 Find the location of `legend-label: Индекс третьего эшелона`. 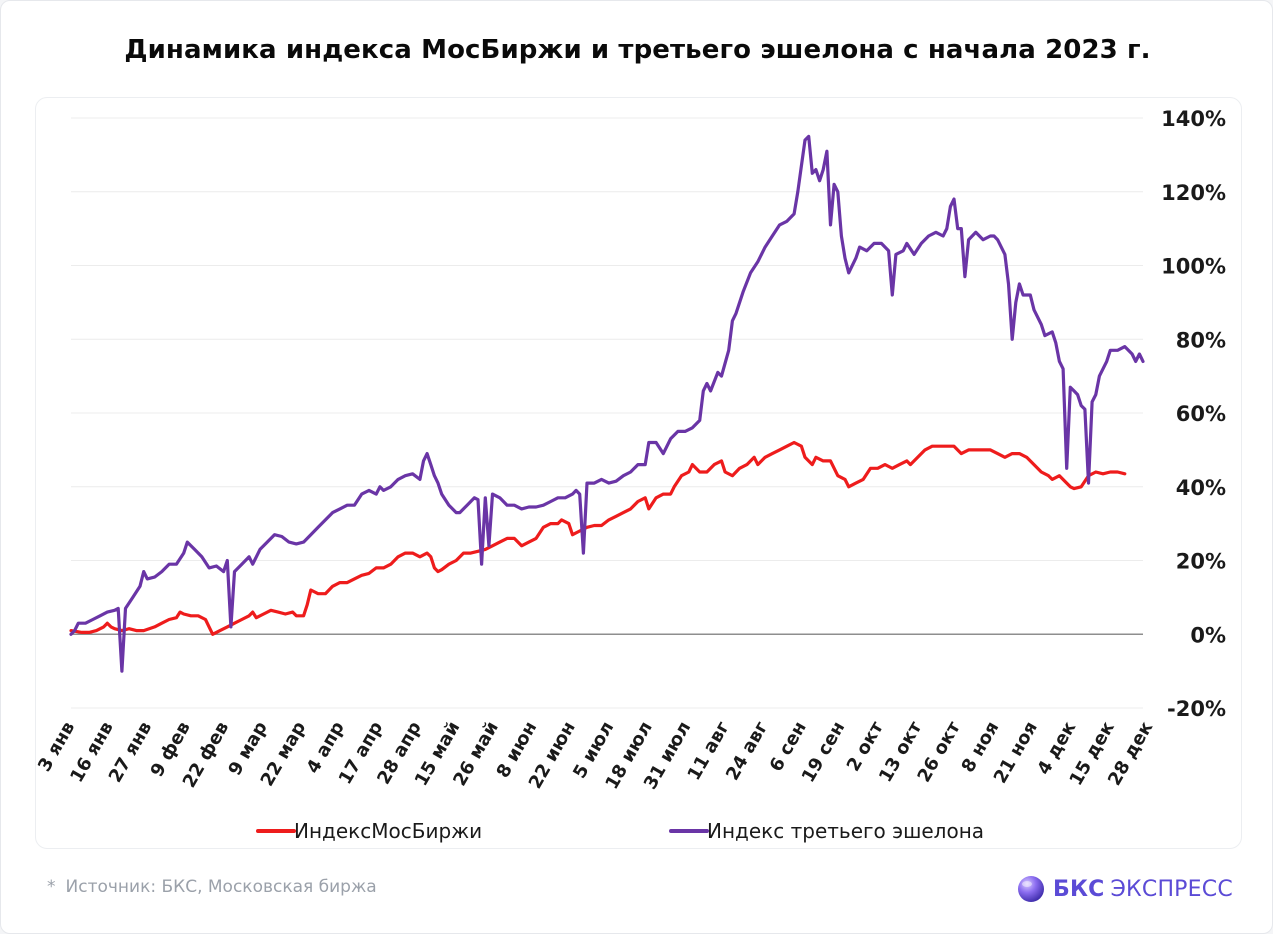

legend-label: Индекс третьего эшелона is located at coordinates (845, 831).